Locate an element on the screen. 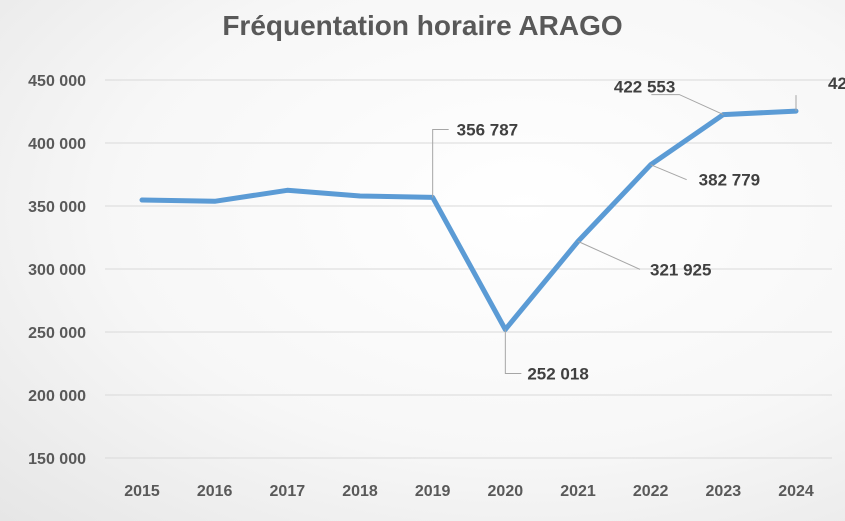 The image size is (845, 521). data-label: 425 334 is located at coordinates (836, 83).